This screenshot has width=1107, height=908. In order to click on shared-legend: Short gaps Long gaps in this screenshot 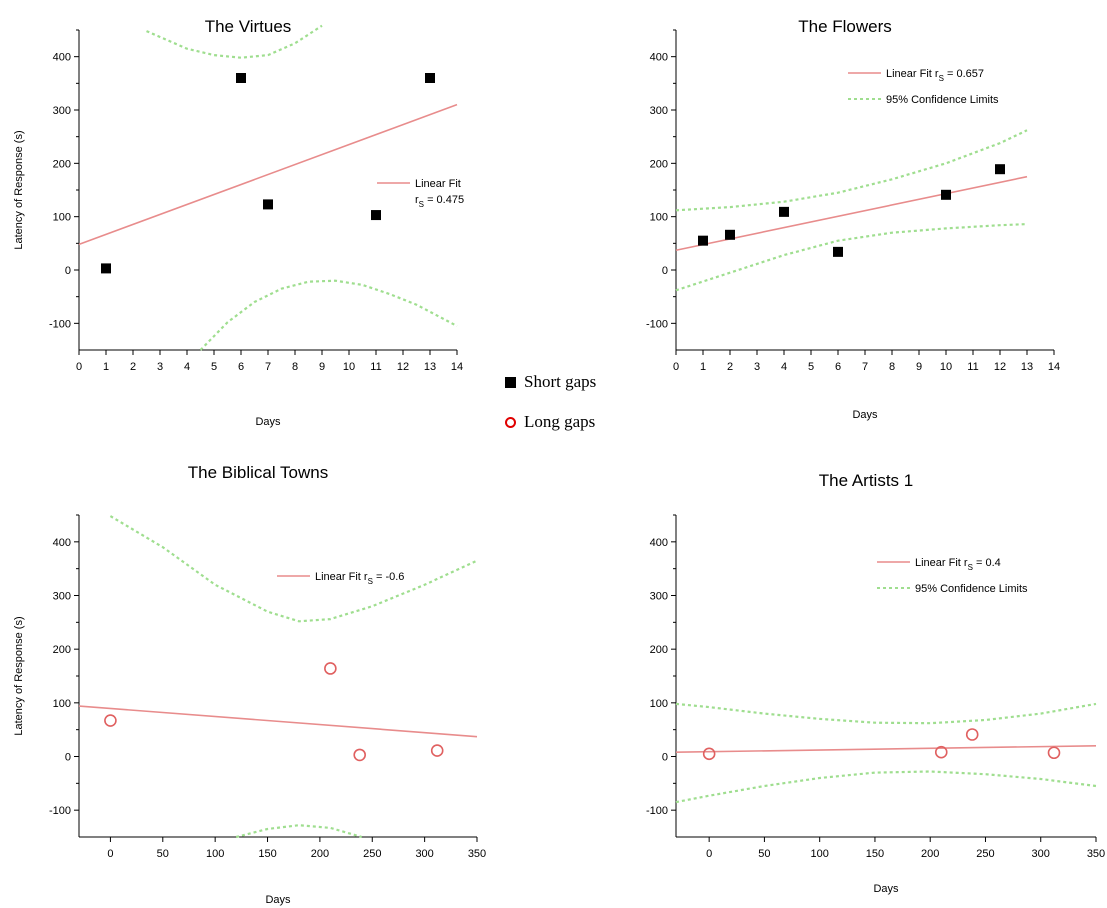, I will do `click(575, 402)`.